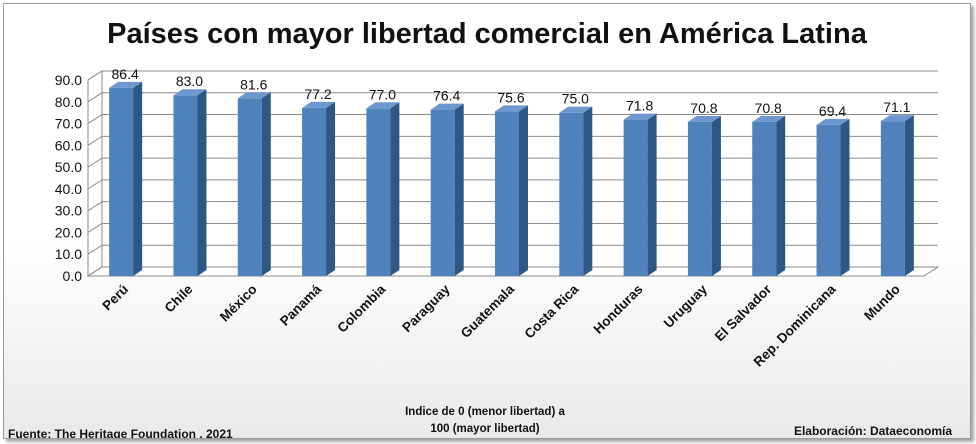 This screenshot has width=976, height=444. Describe the element at coordinates (73, 276) in the screenshot. I see `y-tick-label: 0.0` at that location.